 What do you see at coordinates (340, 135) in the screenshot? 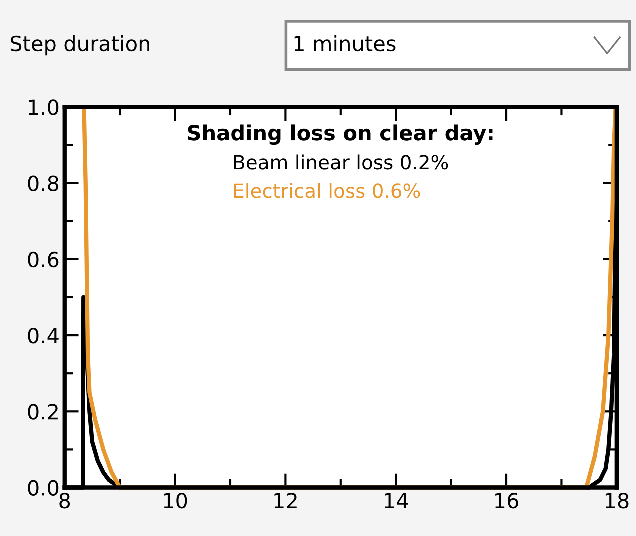
I see `legend-title: Shading loss on clear day:` at bounding box center [340, 135].